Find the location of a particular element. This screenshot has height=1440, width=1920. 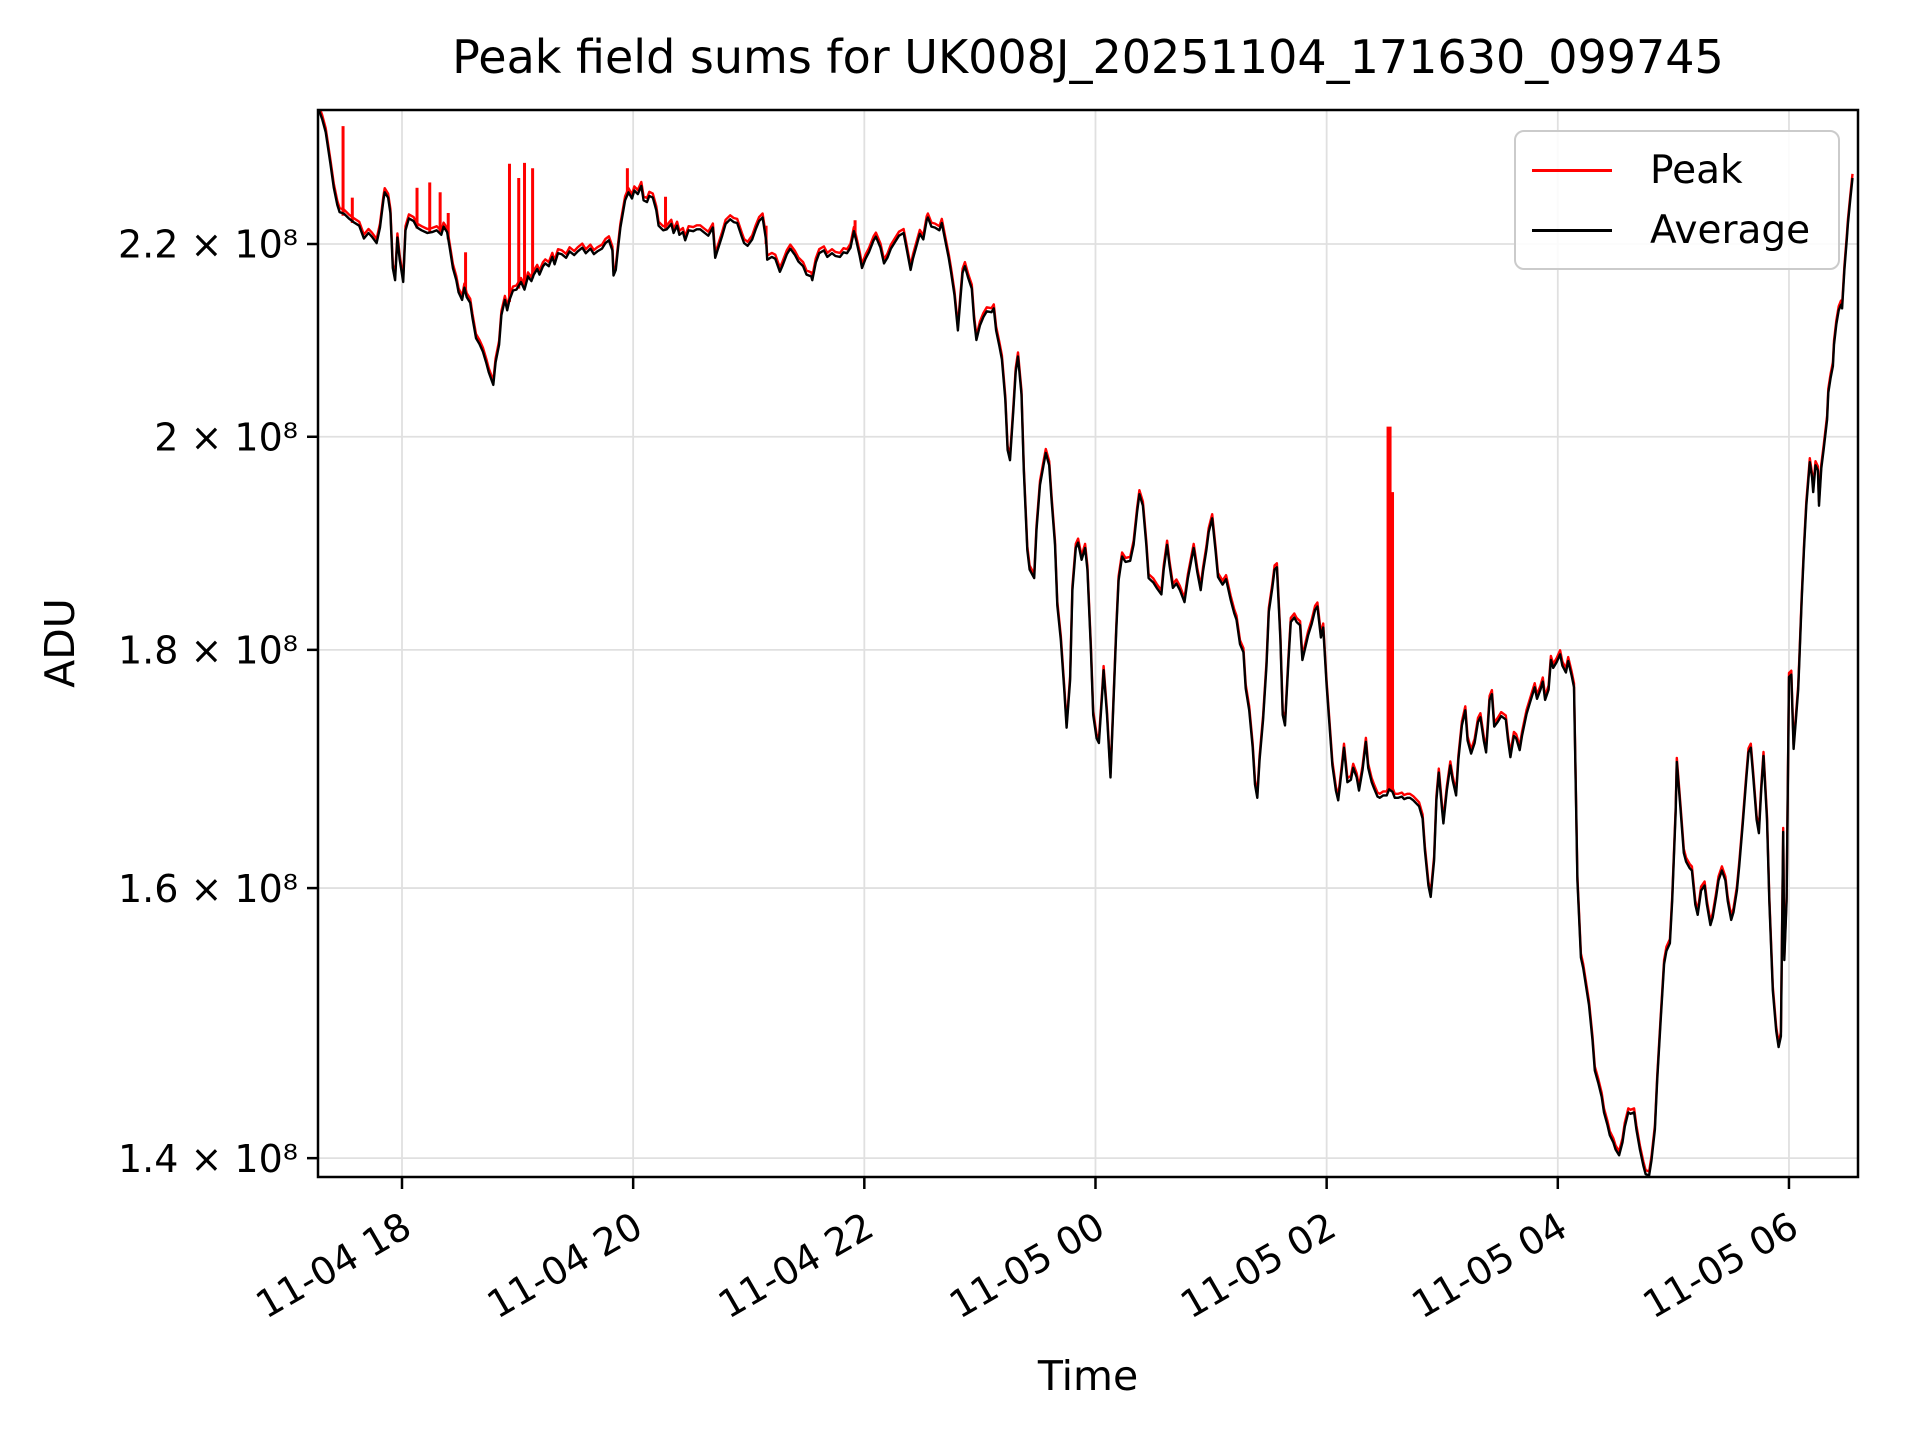

y-tick-label: 1.4 × 10⁸ is located at coordinates (208, 1159).